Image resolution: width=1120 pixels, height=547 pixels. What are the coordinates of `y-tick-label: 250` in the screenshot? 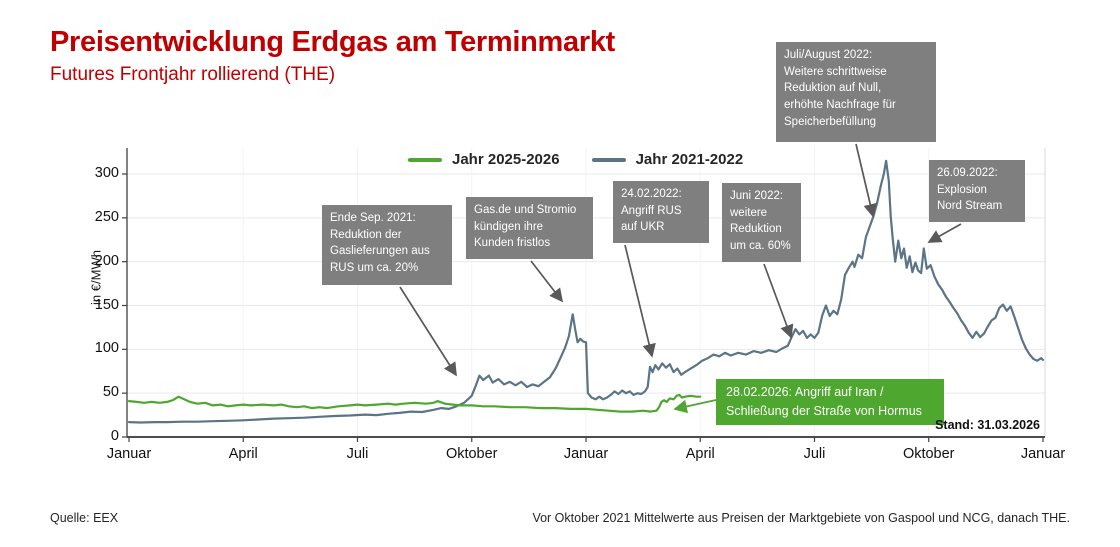 It's located at (106, 216).